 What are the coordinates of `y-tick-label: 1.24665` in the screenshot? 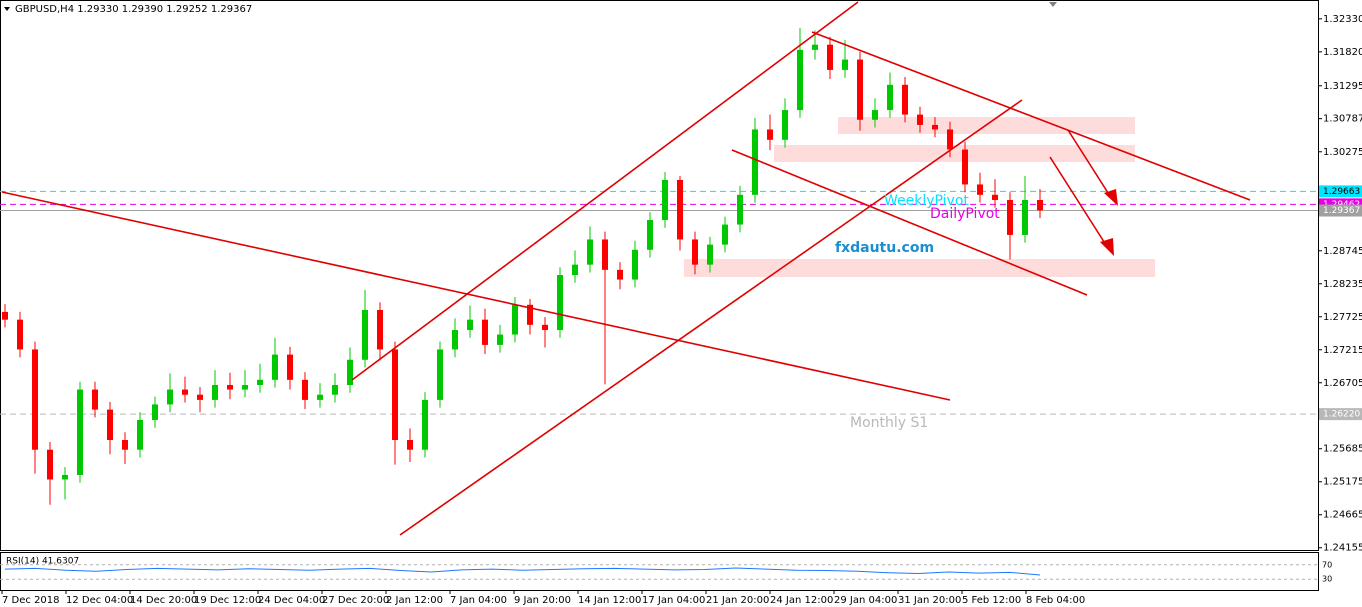 It's located at (1342, 515).